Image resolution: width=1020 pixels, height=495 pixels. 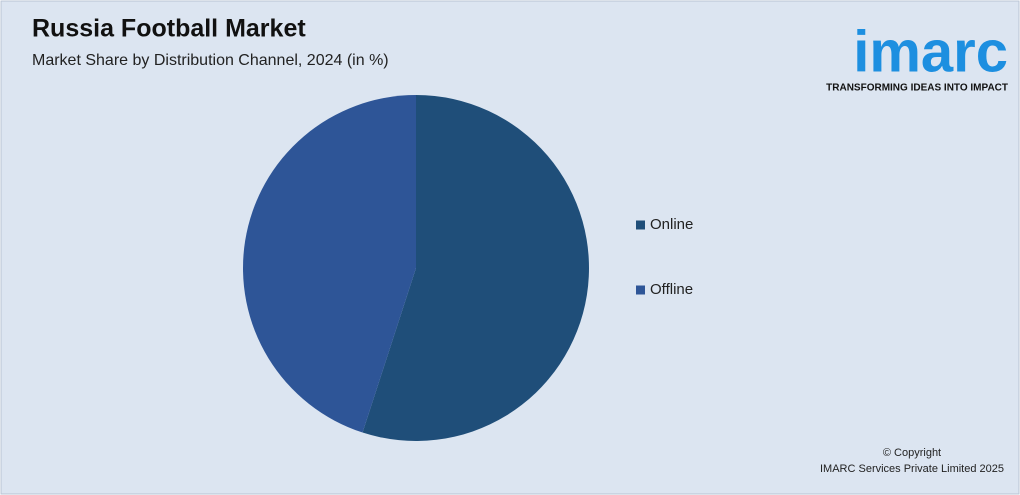 What do you see at coordinates (329, 264) in the screenshot?
I see `pie-slice` at bounding box center [329, 264].